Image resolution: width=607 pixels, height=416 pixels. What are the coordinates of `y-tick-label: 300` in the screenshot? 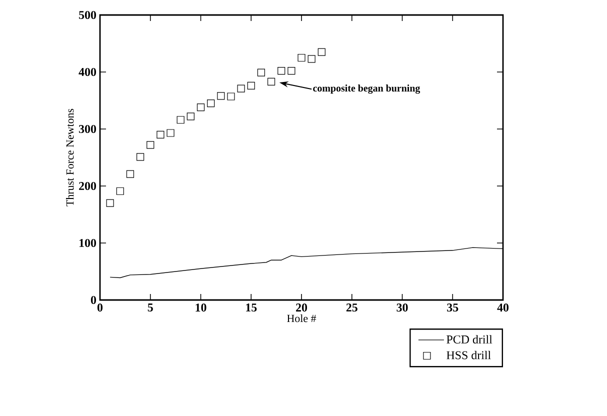 It's located at (87, 129).